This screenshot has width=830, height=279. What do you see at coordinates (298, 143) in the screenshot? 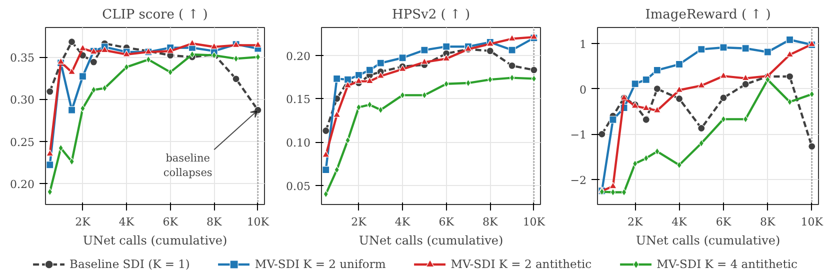
I see `y-tick-label: 0.10` at bounding box center [298, 143].